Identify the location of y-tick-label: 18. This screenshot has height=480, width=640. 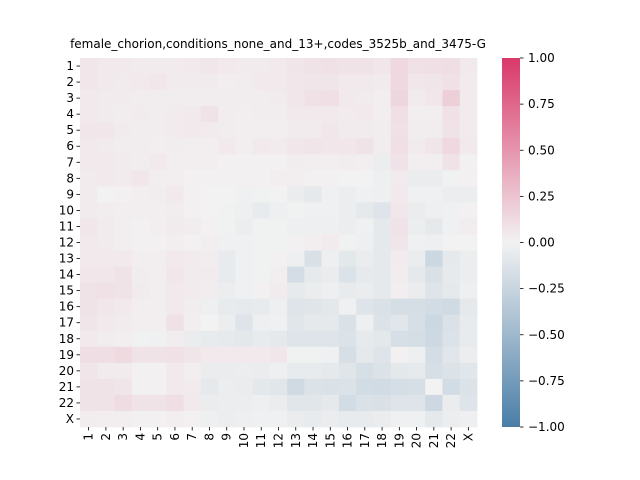
(66, 339).